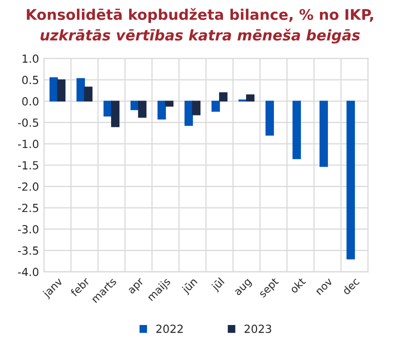  What do you see at coordinates (28, 208) in the screenshot?
I see `y-tick-label: -2.5` at bounding box center [28, 208].